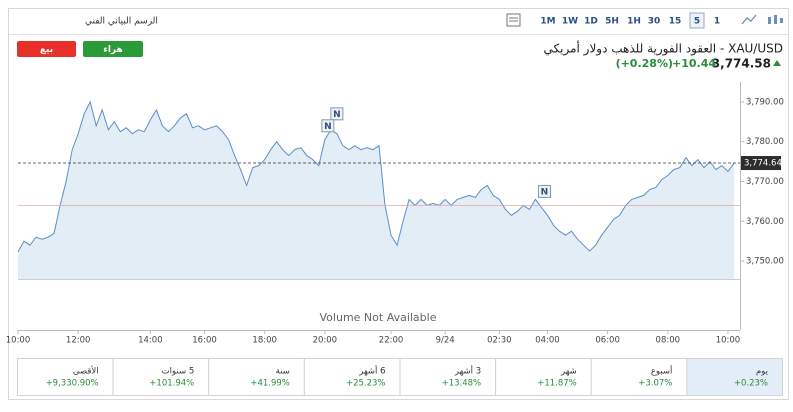  Describe the element at coordinates (371, 371) in the screenshot. I see `performance-period: 6 أشهر` at that location.